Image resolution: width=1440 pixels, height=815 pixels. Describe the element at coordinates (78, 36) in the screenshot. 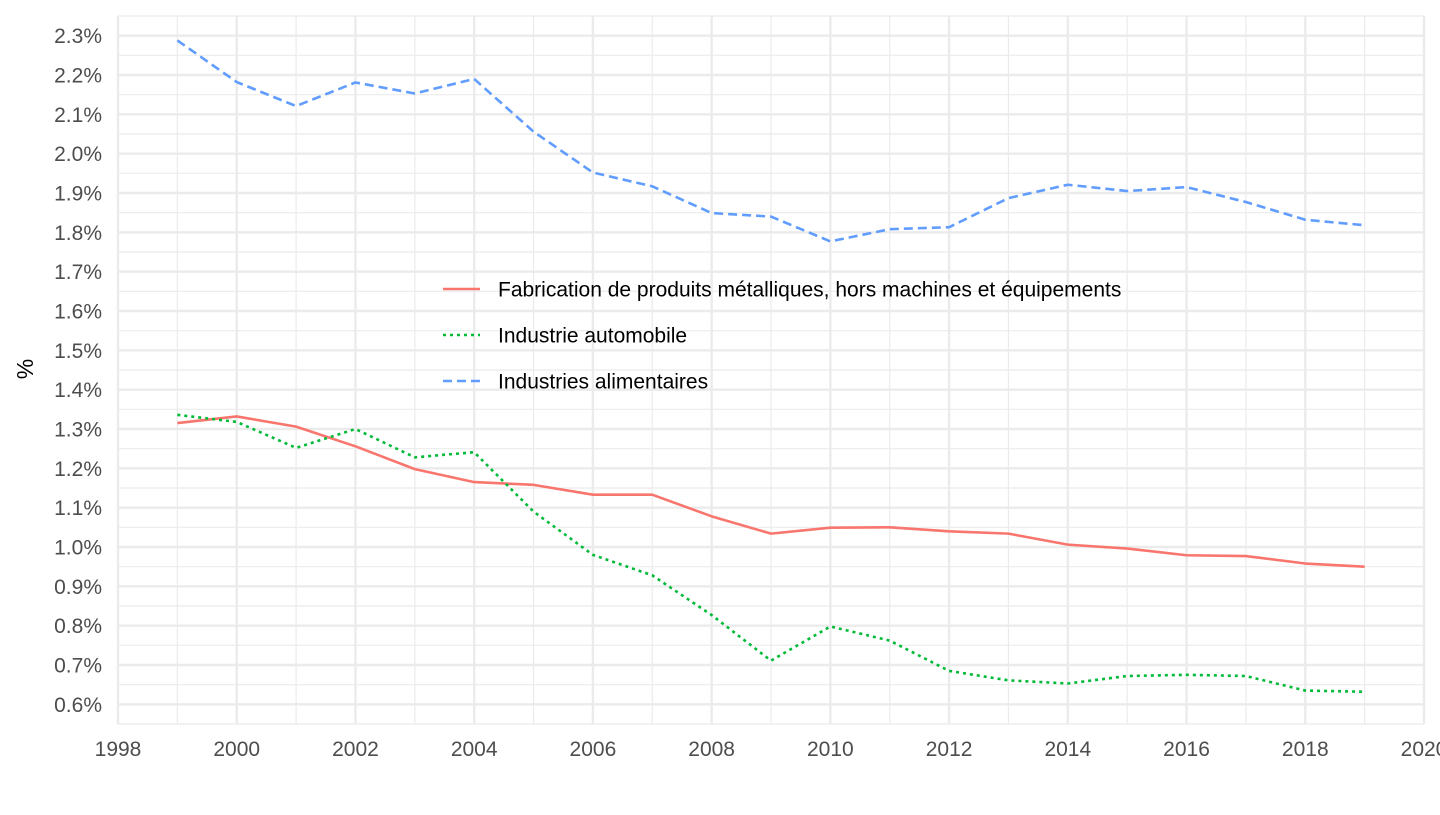

I see `y-tick-label: 2.3%` at that location.